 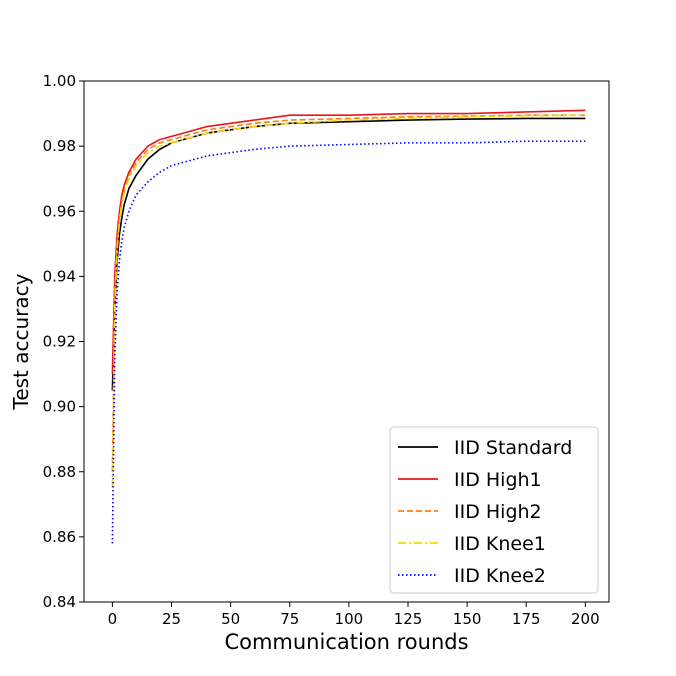 I want to click on x-tick-label: 125, so click(x=408, y=619).